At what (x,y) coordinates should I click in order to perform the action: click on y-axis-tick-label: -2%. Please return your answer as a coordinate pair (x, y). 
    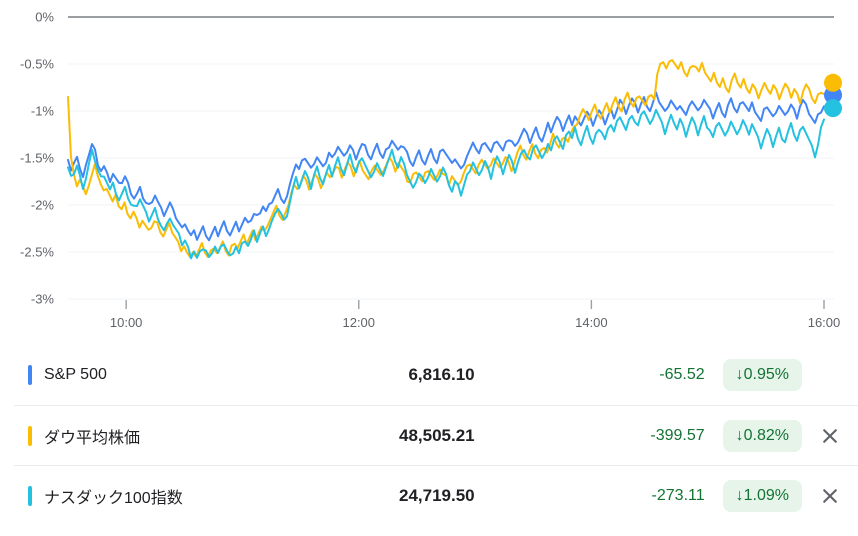
    Looking at the image, I should click on (43, 205).